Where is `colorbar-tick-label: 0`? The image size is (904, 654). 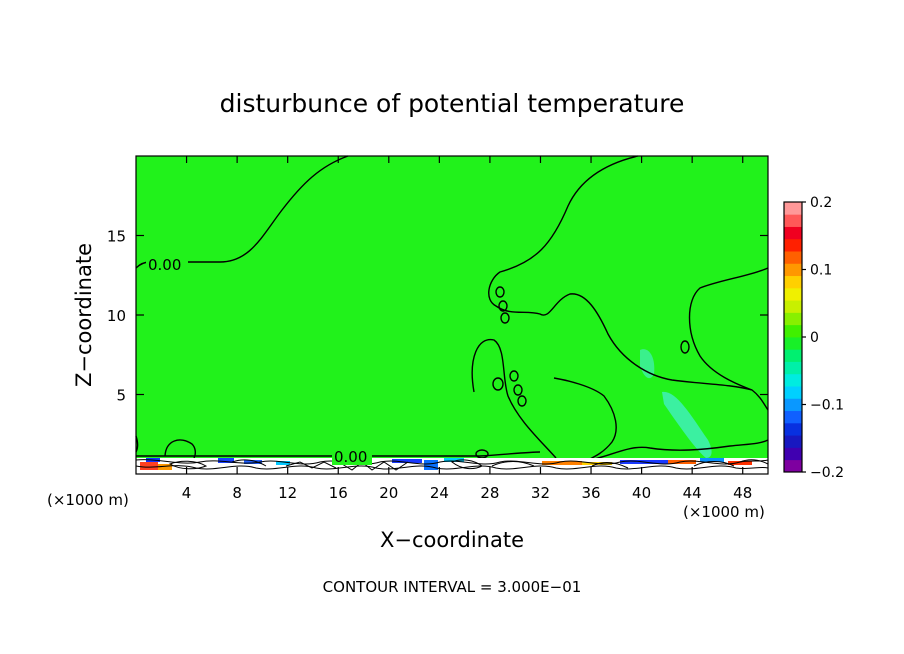 colorbar-tick-label: 0 is located at coordinates (814, 338).